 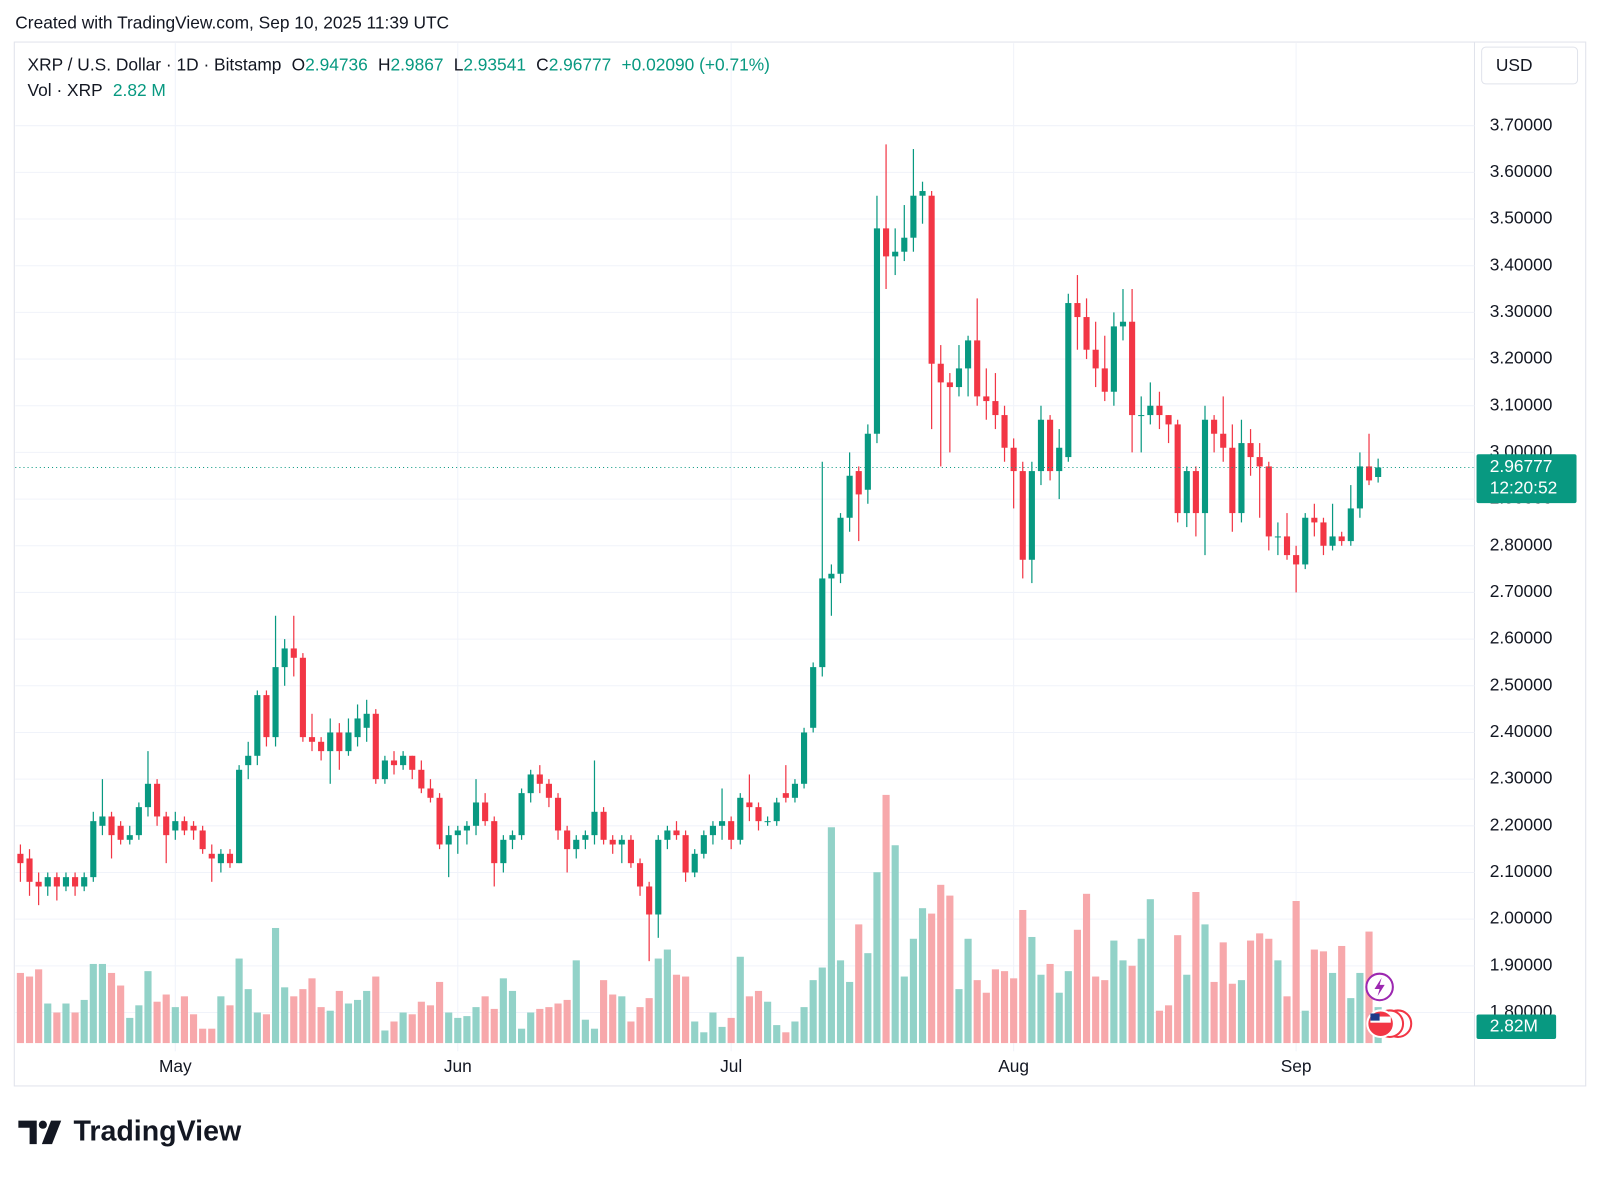 What do you see at coordinates (155, 64) in the screenshot?
I see `symbol: XRP / U.S. Dollar · 1D · Bitstamp` at bounding box center [155, 64].